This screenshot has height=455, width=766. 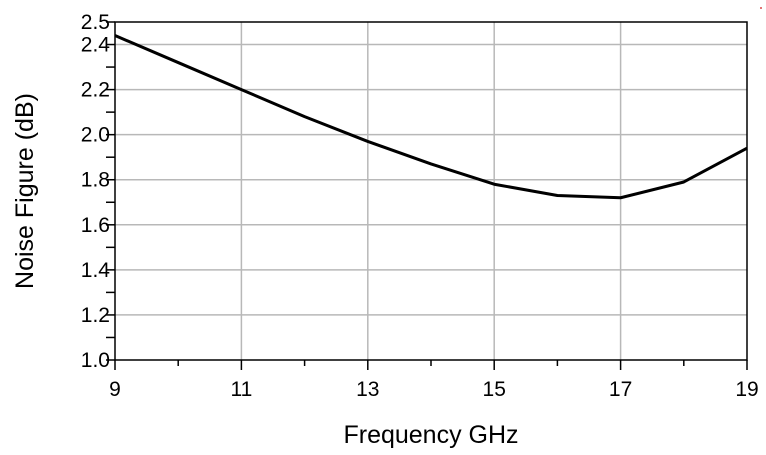 What do you see at coordinates (367, 389) in the screenshot?
I see `x-tick-label: 13` at bounding box center [367, 389].